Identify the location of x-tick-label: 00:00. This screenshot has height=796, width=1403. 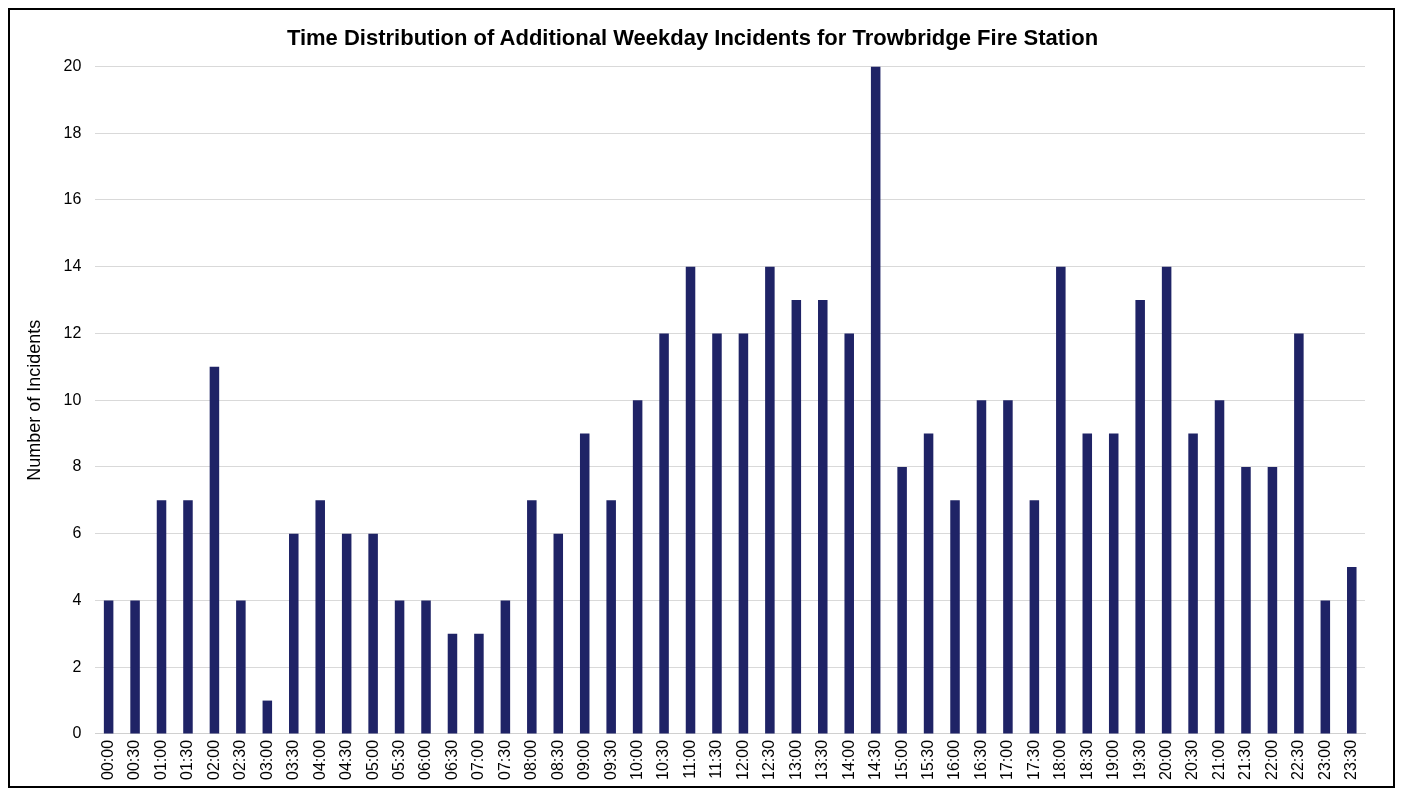
(108, 760).